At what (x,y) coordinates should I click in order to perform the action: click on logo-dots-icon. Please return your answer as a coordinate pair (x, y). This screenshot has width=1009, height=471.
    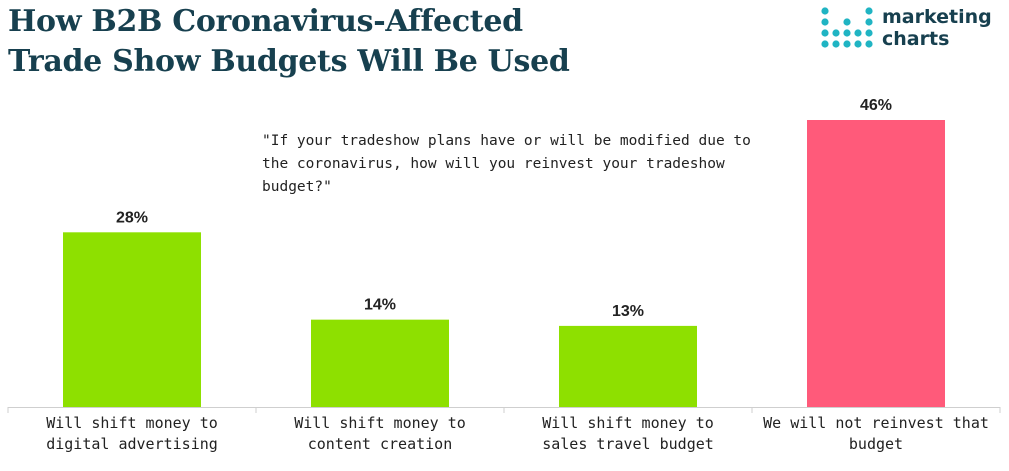
    Looking at the image, I should click on (847, 27).